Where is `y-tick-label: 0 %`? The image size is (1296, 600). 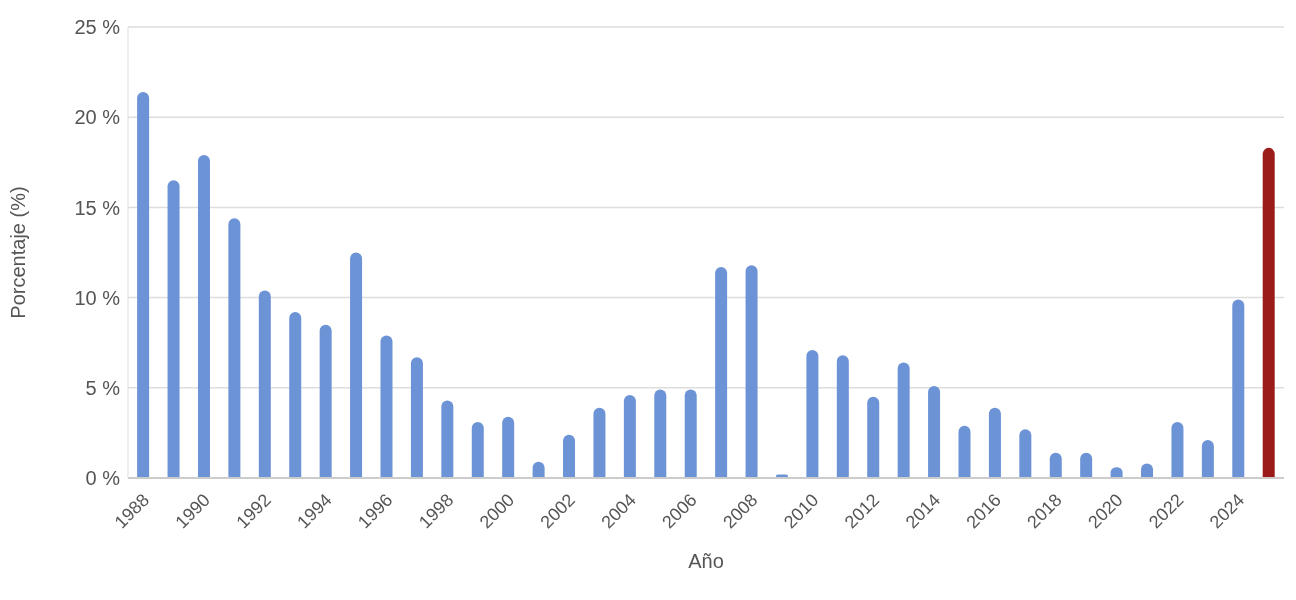 y-tick-label: 0 % is located at coordinates (103, 478).